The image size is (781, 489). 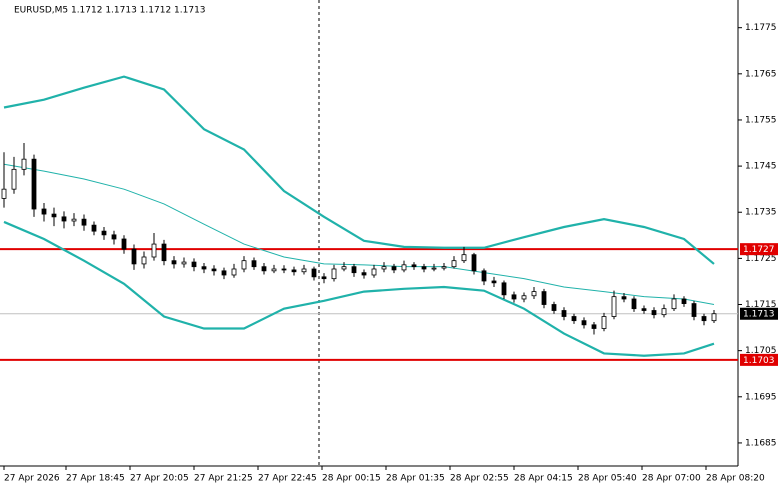 What do you see at coordinates (32, 479) in the screenshot?
I see `x-tick-label: 27 Apr 2026` at bounding box center [32, 479].